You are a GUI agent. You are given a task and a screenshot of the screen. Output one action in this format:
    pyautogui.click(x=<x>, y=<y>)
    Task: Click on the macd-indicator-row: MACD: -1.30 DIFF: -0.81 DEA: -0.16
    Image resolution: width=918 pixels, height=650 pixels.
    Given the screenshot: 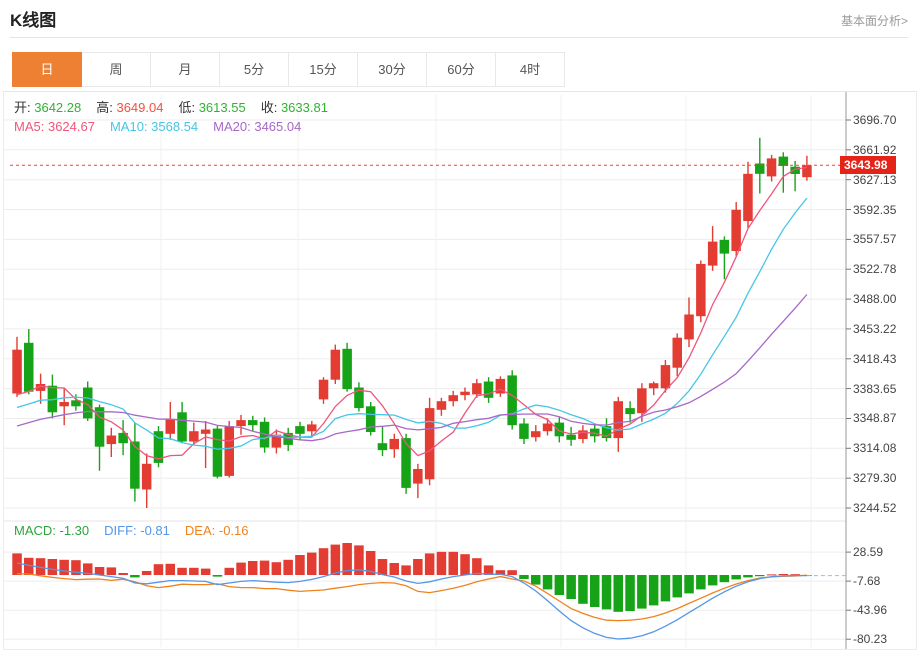 What is the action you would take?
    pyautogui.click(x=139, y=530)
    